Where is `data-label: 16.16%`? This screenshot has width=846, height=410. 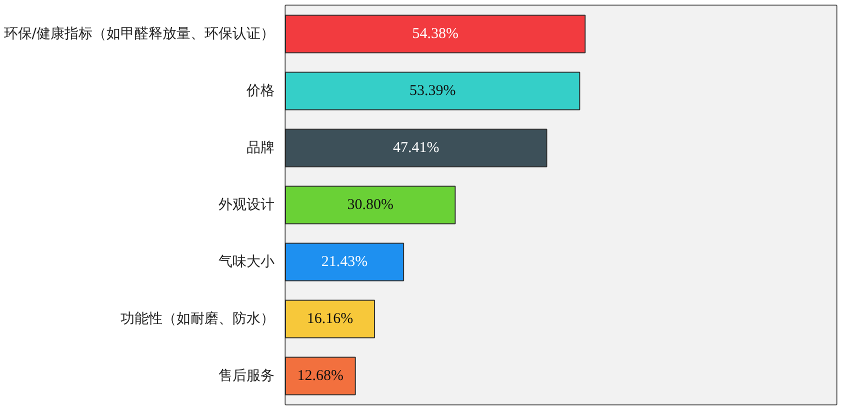 data-label: 16.16% is located at coordinates (330, 319).